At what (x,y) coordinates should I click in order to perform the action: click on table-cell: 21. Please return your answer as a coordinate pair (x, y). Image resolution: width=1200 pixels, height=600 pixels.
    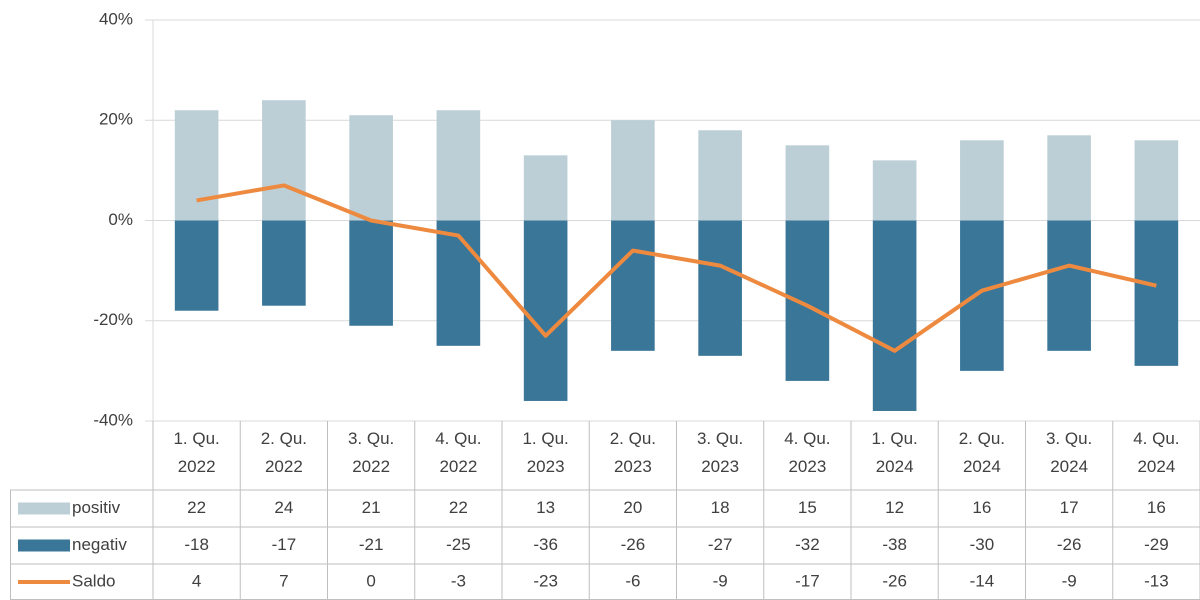
    Looking at the image, I should click on (371, 507).